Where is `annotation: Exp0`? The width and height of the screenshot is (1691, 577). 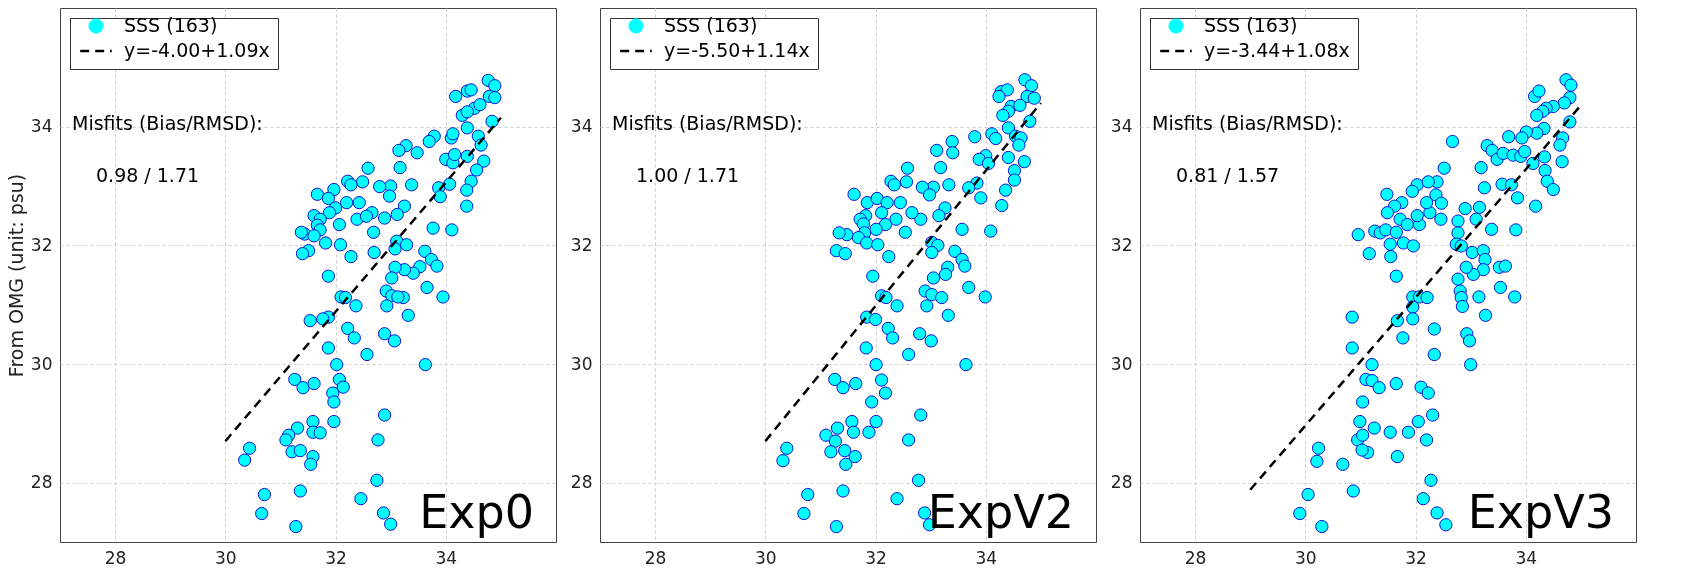
annotation: Exp0 is located at coordinates (476, 512).